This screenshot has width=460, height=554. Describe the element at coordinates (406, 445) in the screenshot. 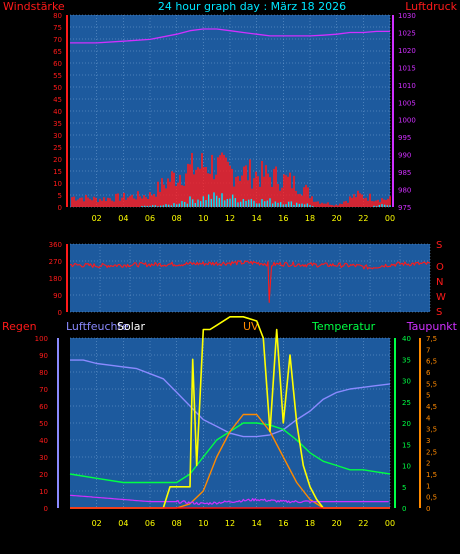

I see `temperatur-tick-label: 15` at that location.